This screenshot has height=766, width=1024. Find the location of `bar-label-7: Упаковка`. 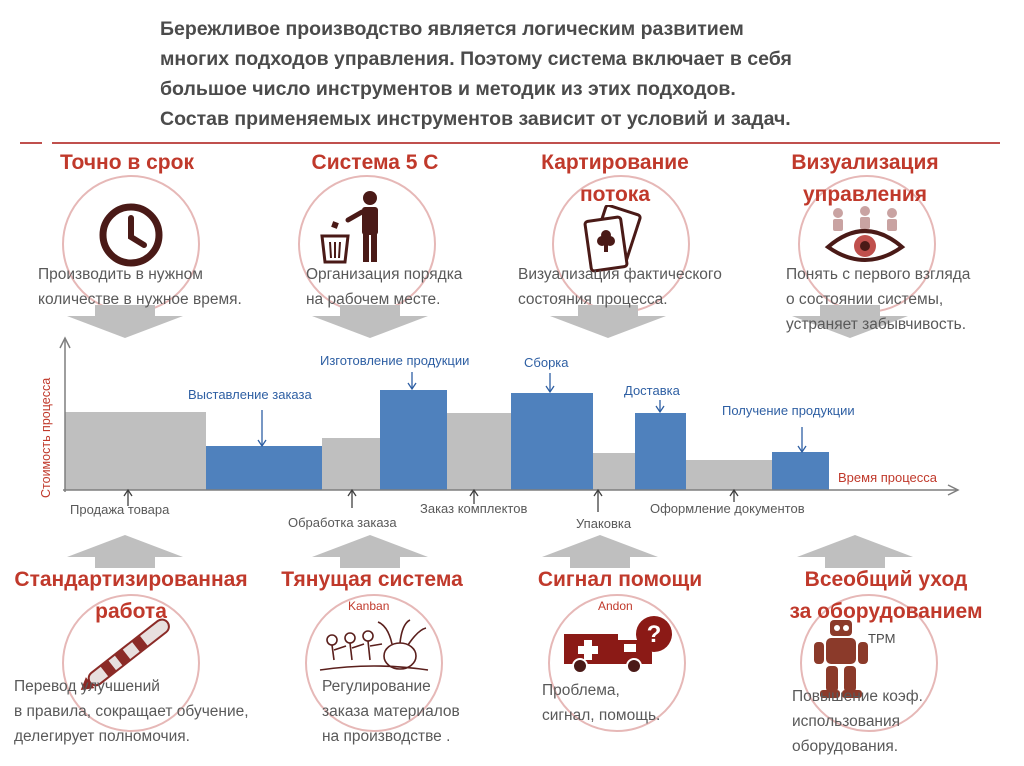

bar-label-7: Упаковка is located at coordinates (604, 523).